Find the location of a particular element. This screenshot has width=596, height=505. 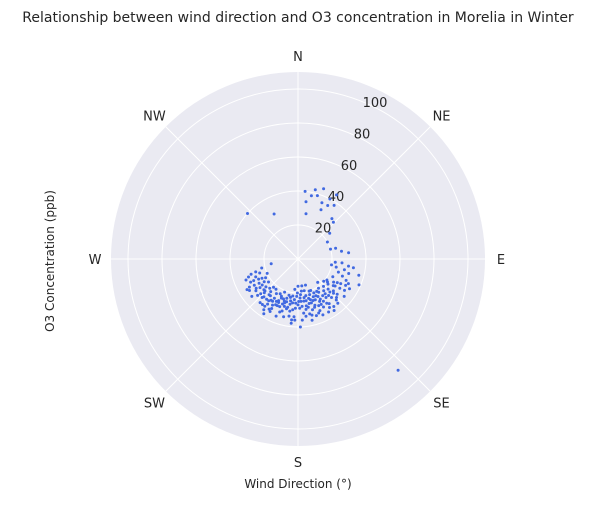

direction-label: SE is located at coordinates (441, 404).